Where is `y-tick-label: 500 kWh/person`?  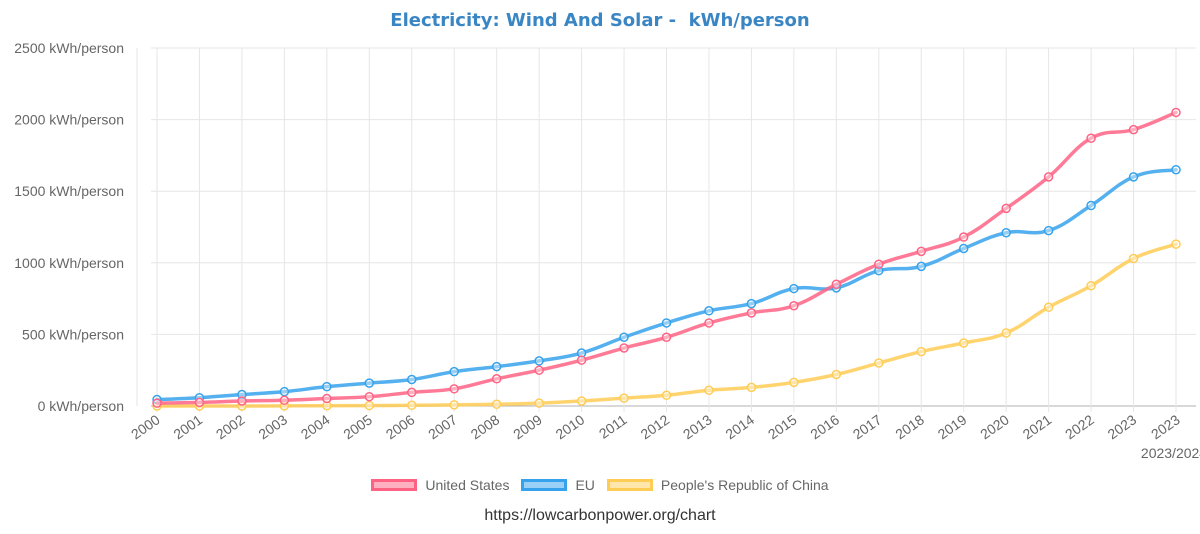 y-tick-label: 500 kWh/person is located at coordinates (73, 334).